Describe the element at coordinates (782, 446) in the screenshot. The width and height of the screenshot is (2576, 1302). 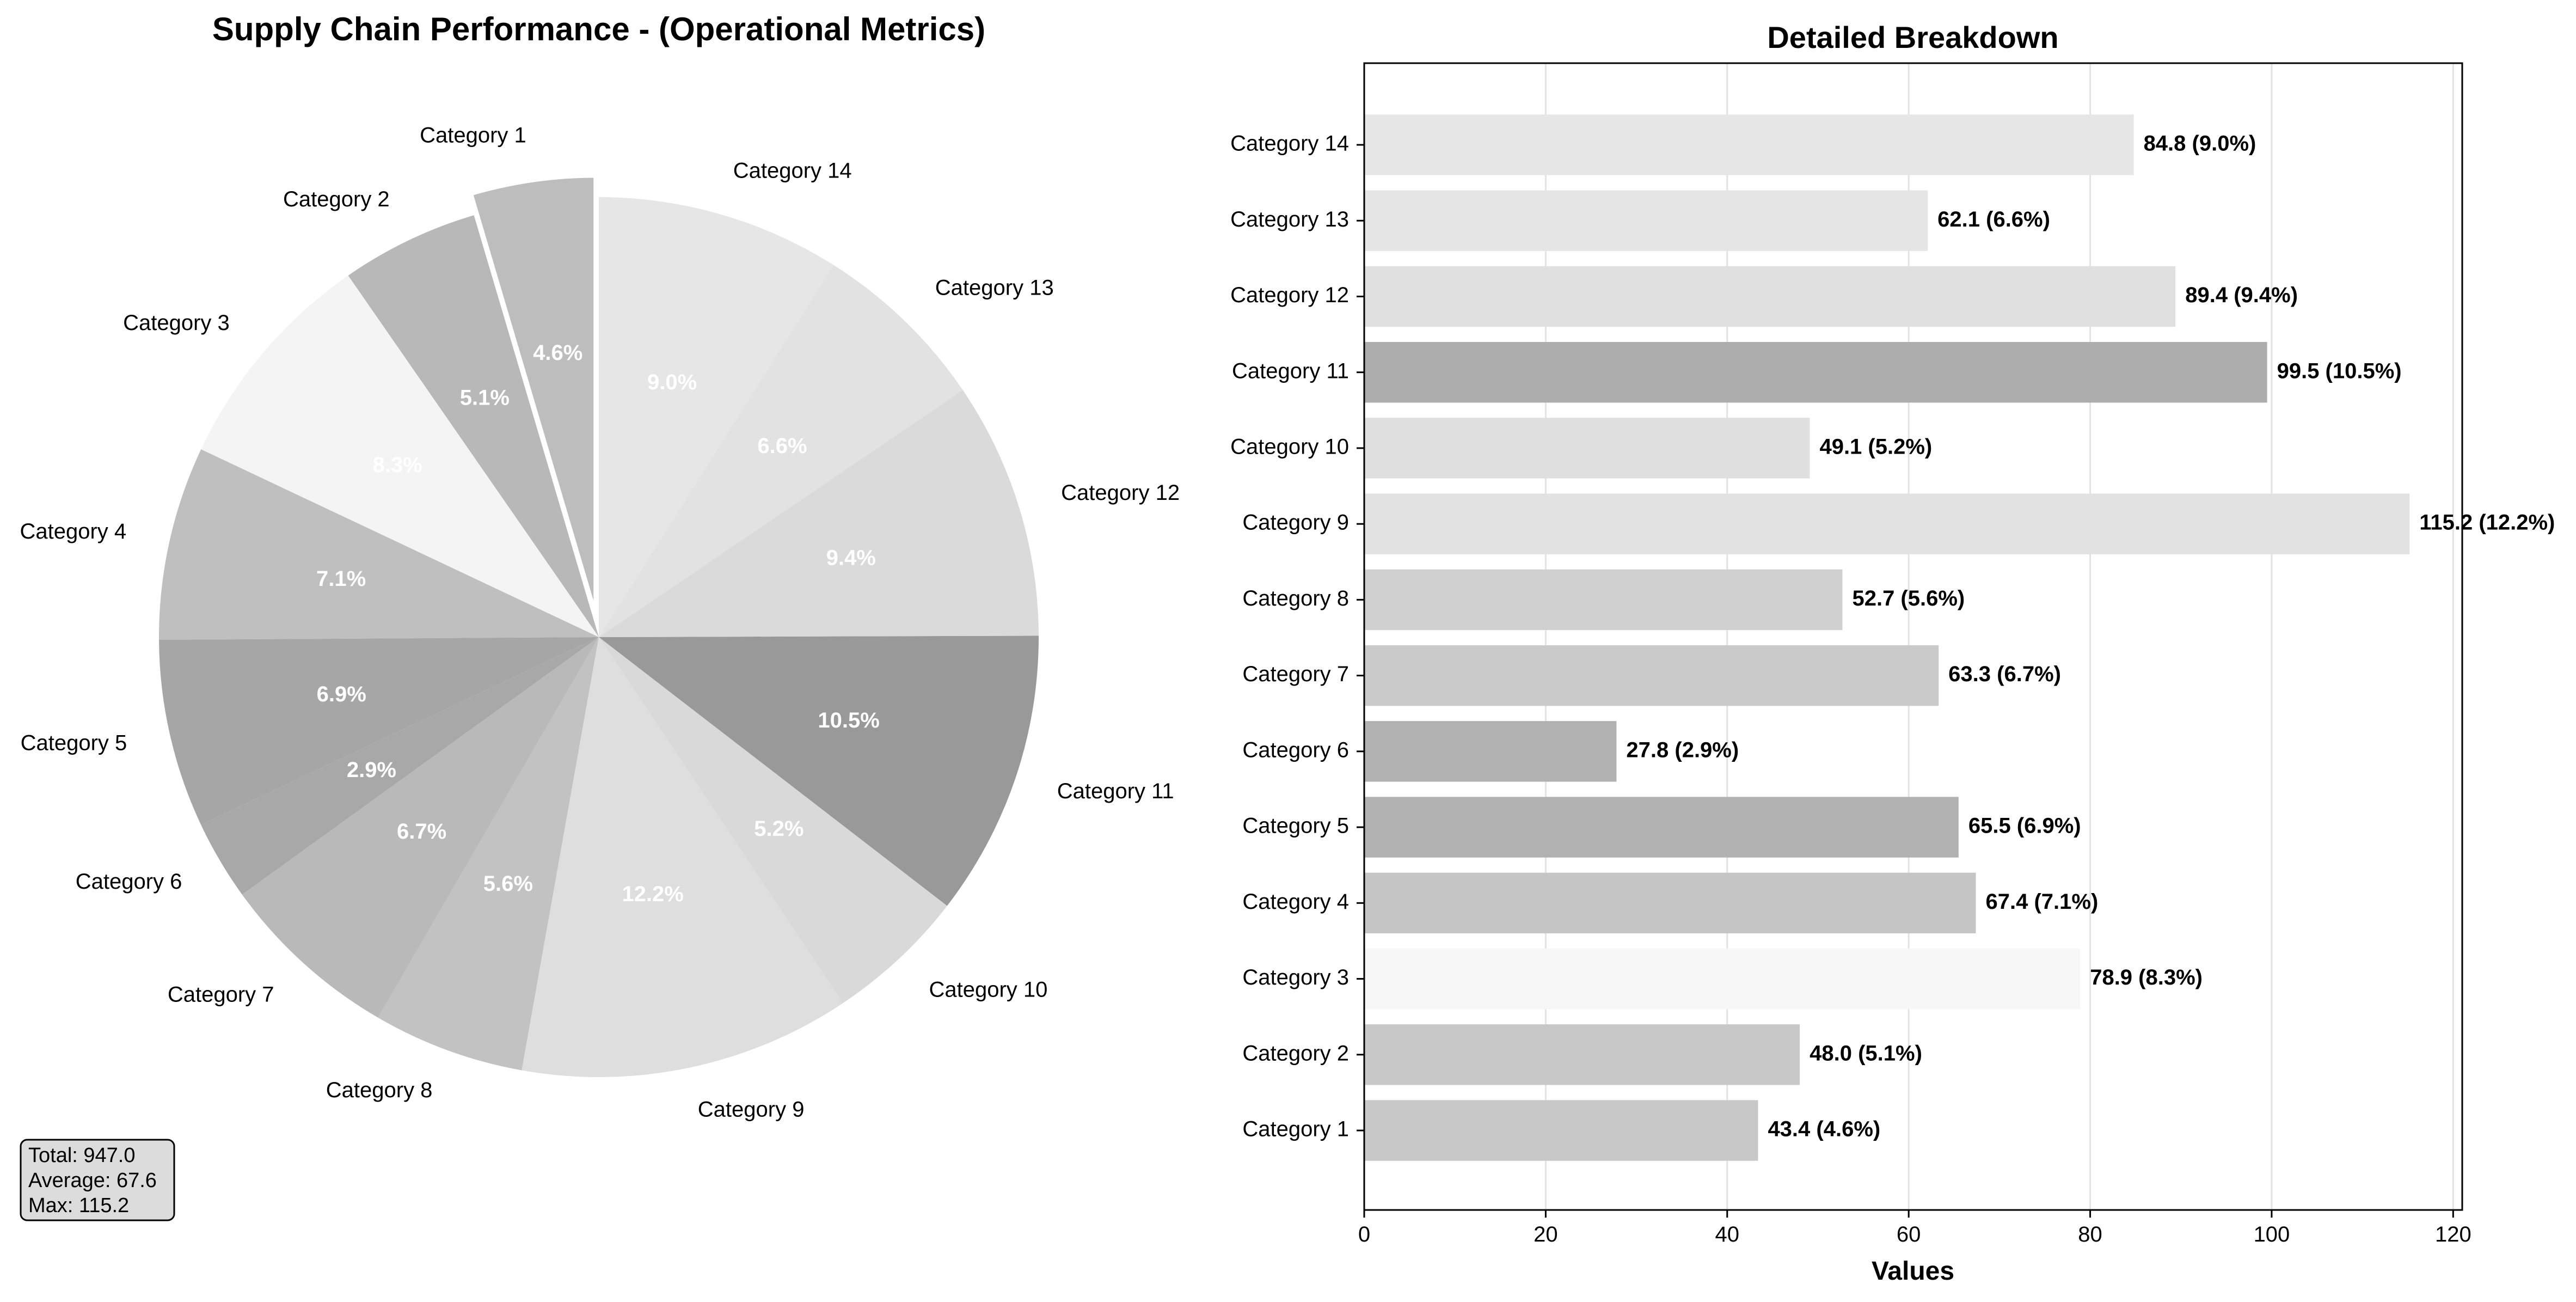
I see `pie-percent-label: 6.6%` at that location.